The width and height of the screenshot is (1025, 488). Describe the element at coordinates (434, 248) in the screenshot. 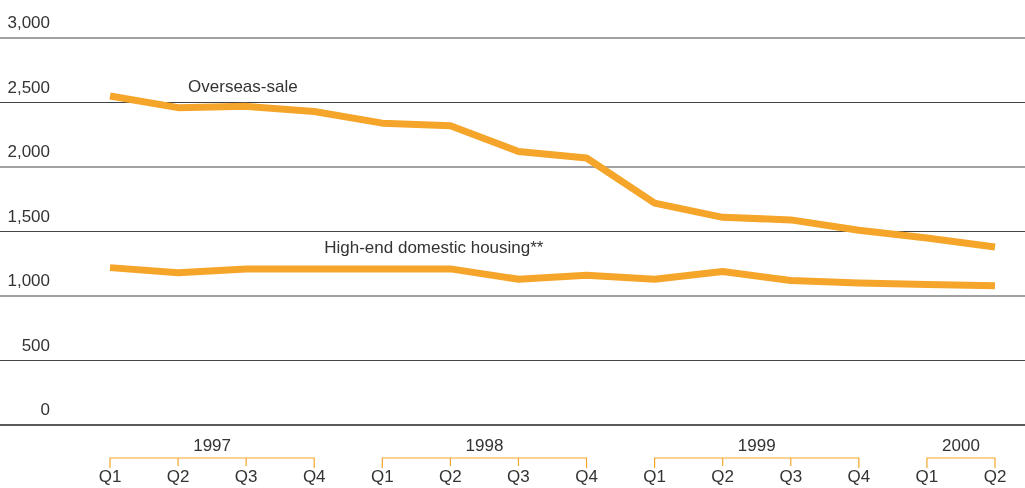

I see `series-label: High-end domestic housing**` at that location.